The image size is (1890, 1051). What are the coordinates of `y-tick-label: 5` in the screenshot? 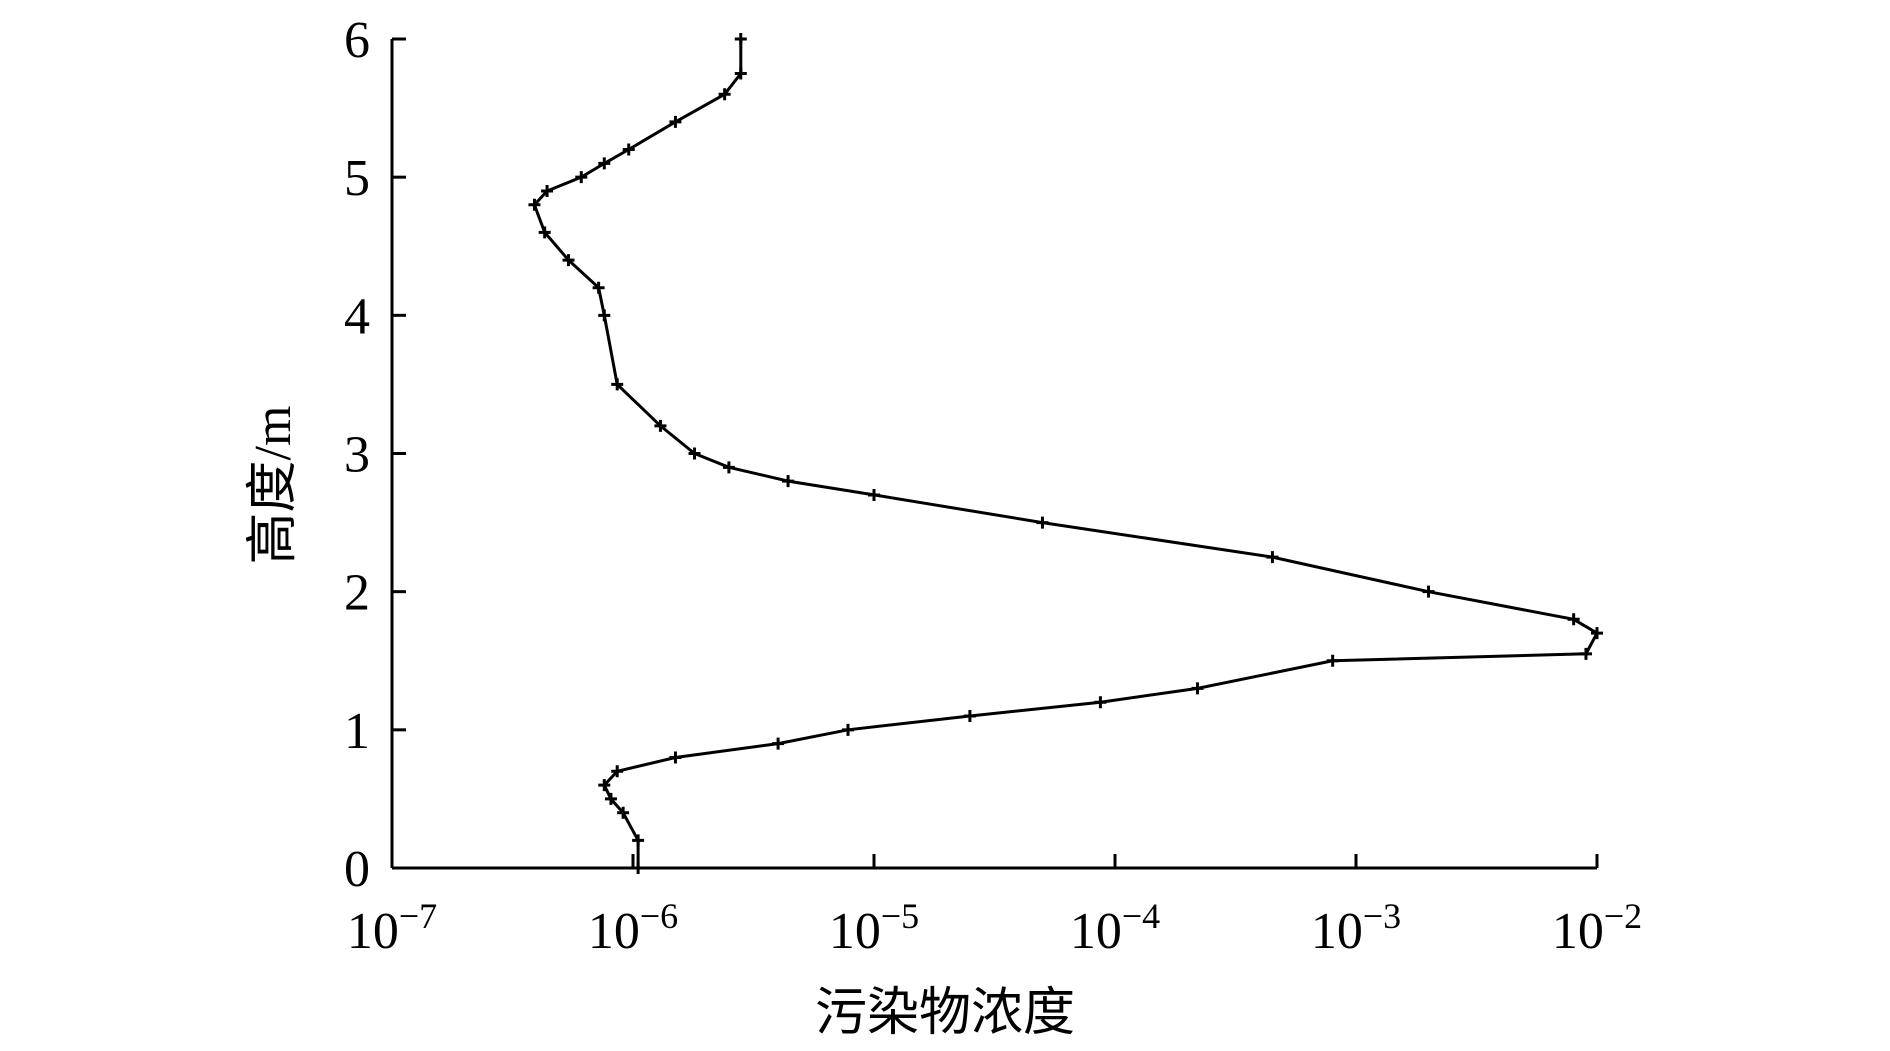 It's located at (357, 178).